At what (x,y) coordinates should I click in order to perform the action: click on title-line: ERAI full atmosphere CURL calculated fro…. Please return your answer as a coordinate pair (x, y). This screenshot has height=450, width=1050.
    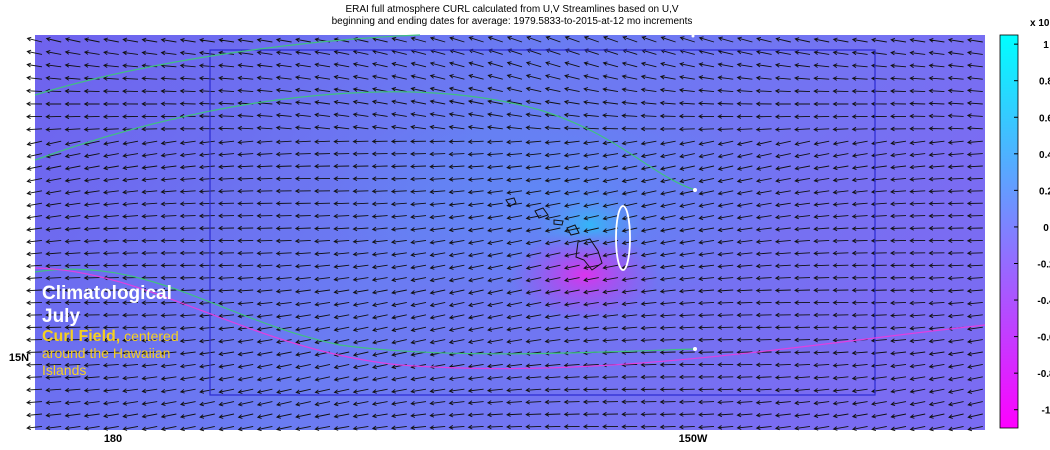
    Looking at the image, I should click on (511, 9).